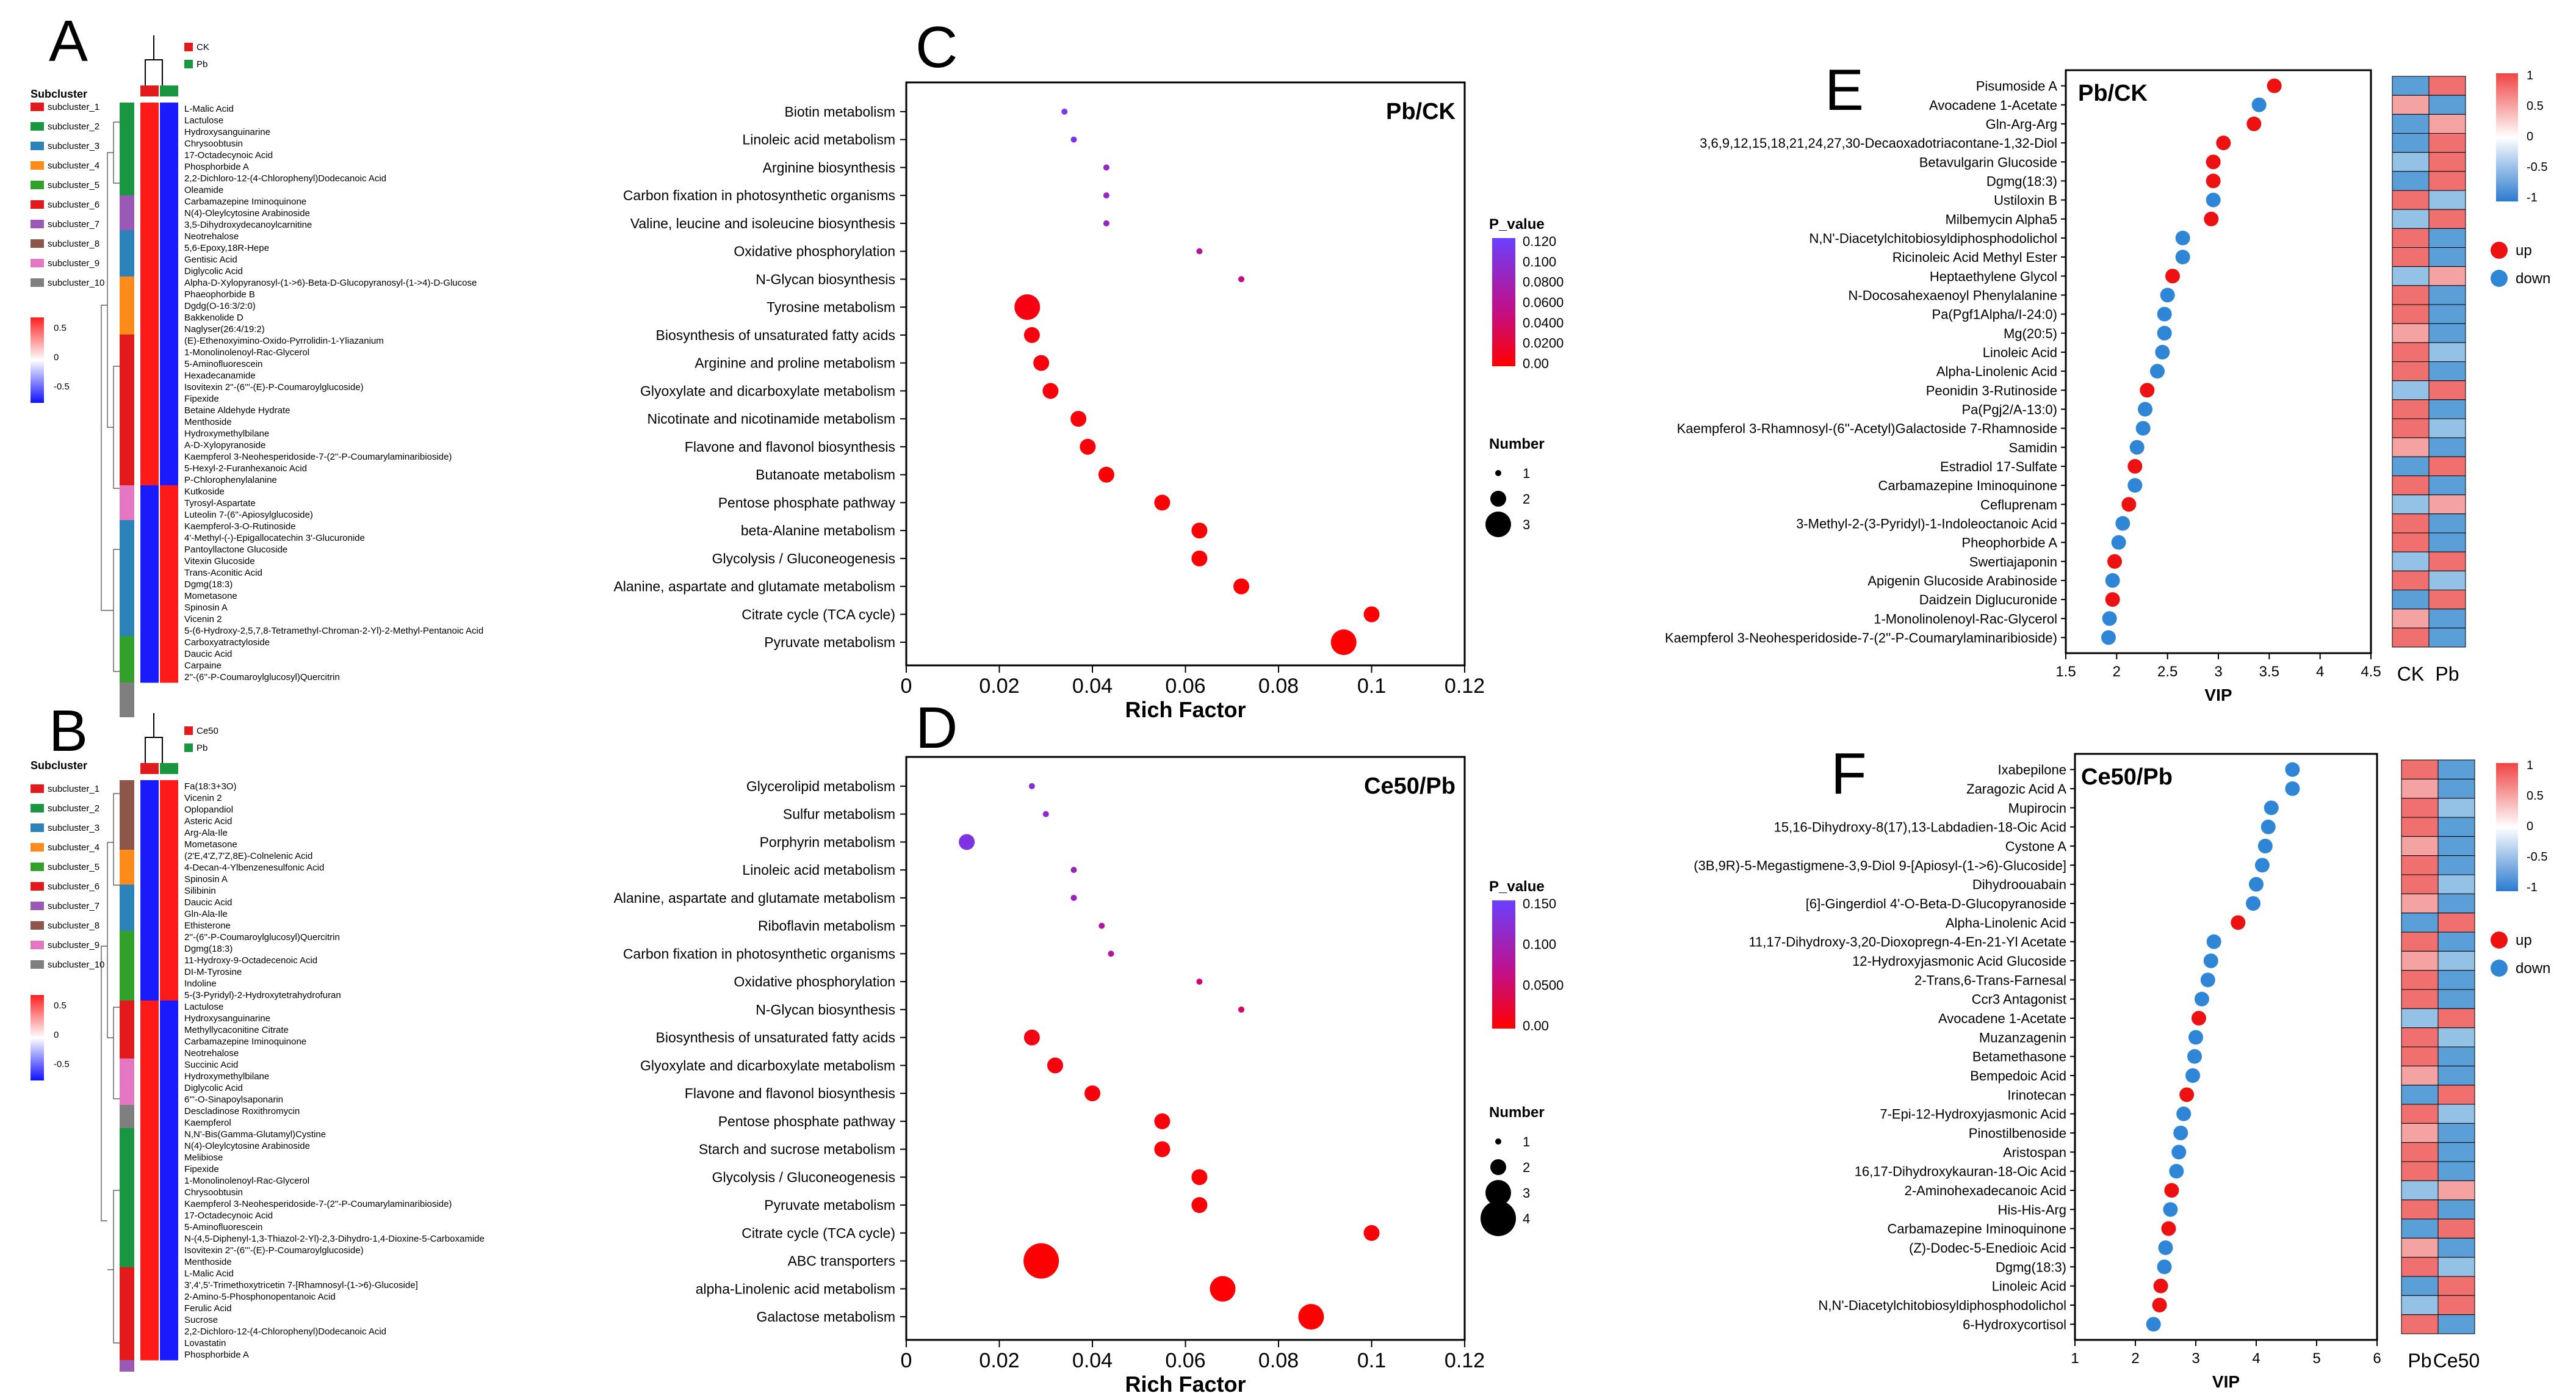  I want to click on pvalue-tick: 0.120, so click(1539, 241).